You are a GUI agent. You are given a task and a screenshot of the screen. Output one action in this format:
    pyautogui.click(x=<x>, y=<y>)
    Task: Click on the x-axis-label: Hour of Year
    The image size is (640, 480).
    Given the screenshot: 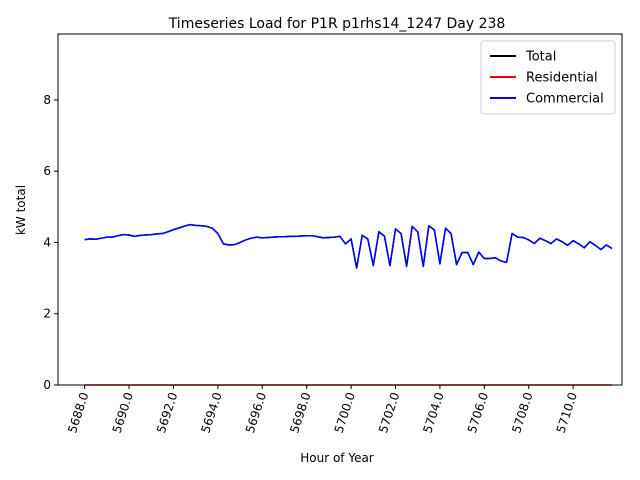 What is the action you would take?
    pyautogui.click(x=337, y=458)
    